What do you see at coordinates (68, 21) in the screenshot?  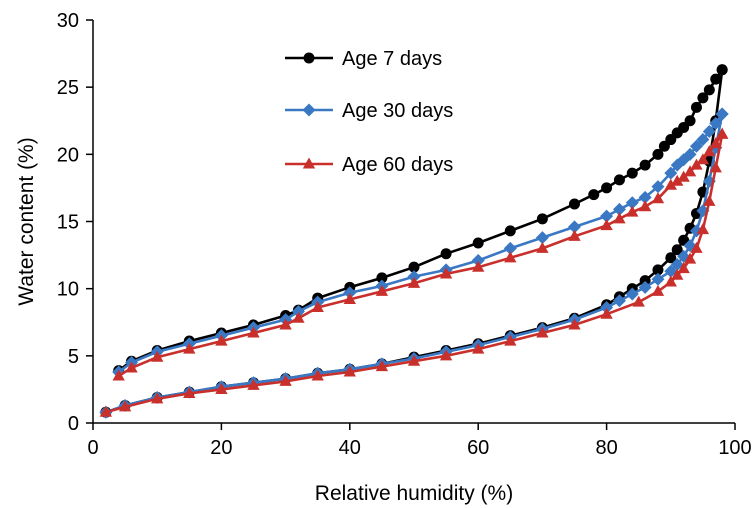 I see `y-tick-label: 30` at bounding box center [68, 21].